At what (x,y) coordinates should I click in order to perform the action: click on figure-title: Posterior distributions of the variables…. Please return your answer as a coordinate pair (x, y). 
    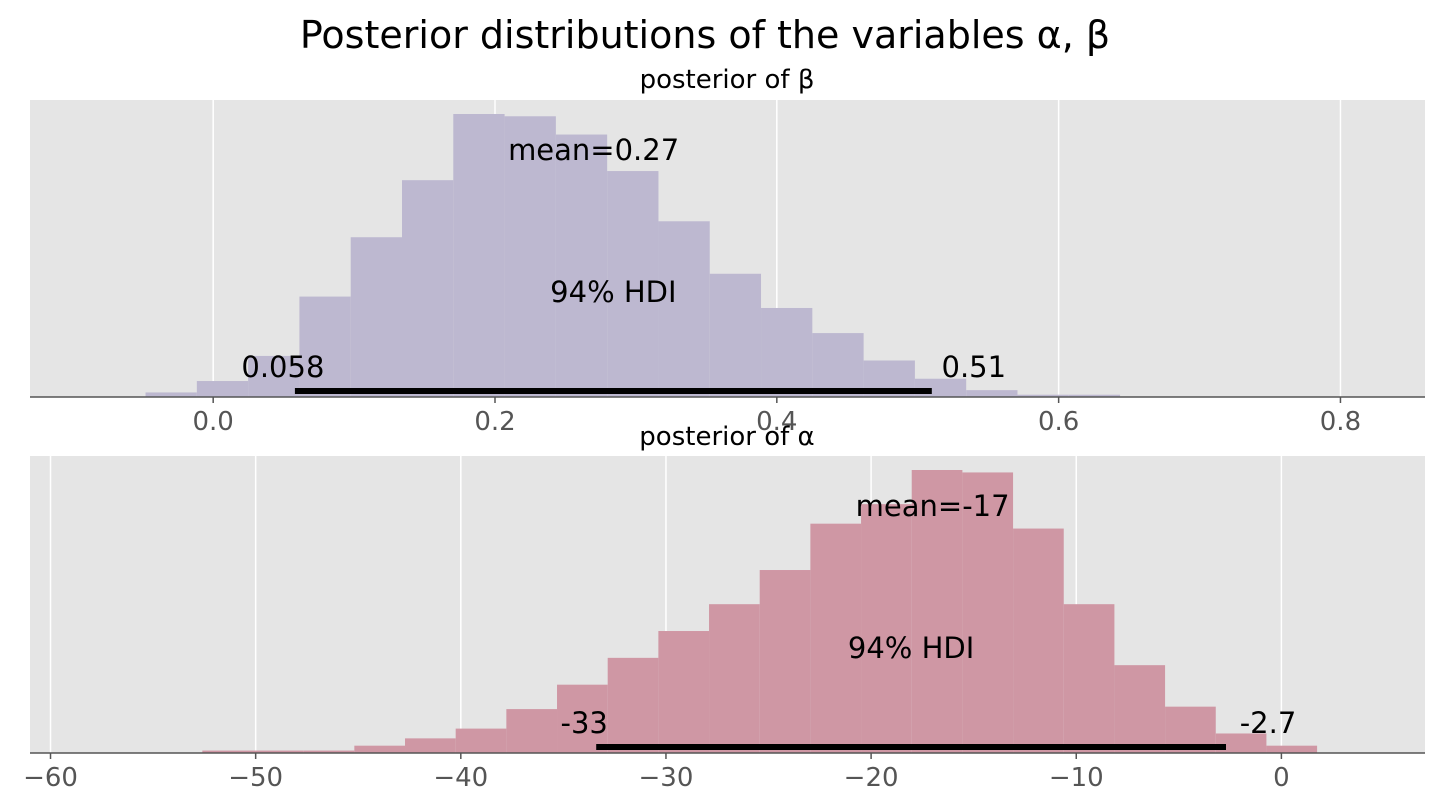
    Looking at the image, I should click on (705, 35).